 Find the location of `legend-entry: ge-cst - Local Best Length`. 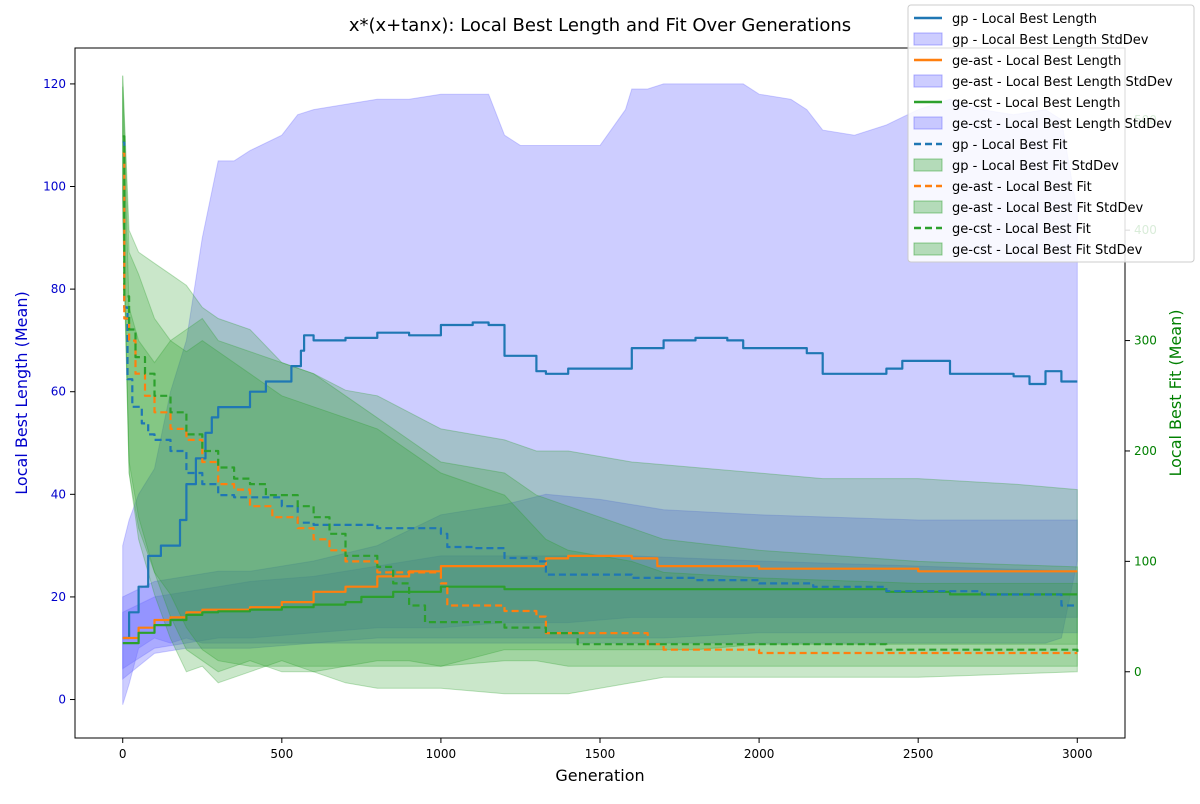

legend-entry: ge-cst - Local Best Length is located at coordinates (1017, 103).